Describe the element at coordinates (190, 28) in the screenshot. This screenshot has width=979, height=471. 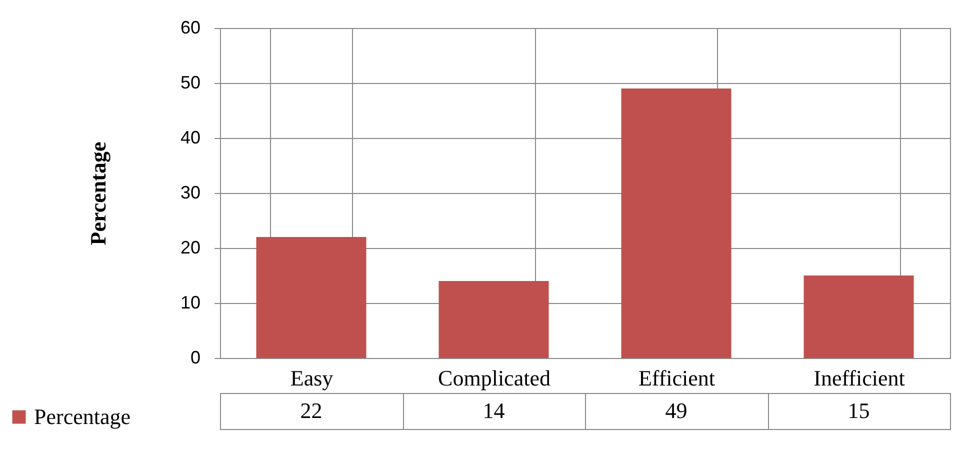
I see `y-tick-label: 60` at that location.